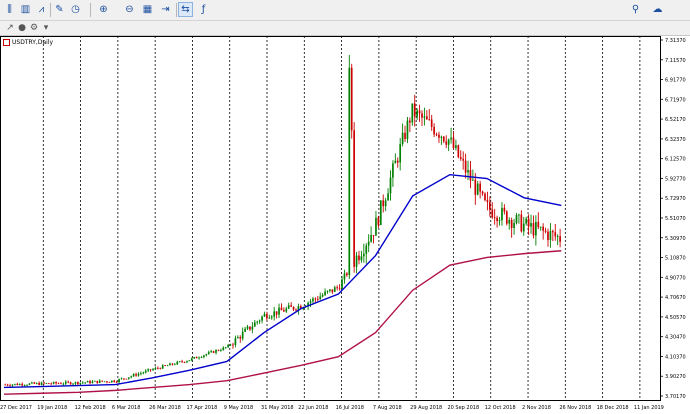 This screenshot has width=690, height=414. What do you see at coordinates (675, 397) in the screenshot?
I see `price-tick-label: 3.70170` at bounding box center [675, 397].